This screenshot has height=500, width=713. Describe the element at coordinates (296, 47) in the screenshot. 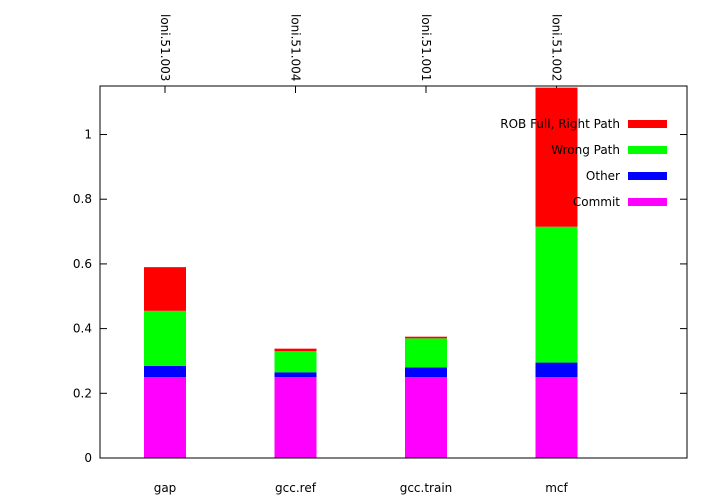

I see `x-top-label: loni.51.004` at that location.